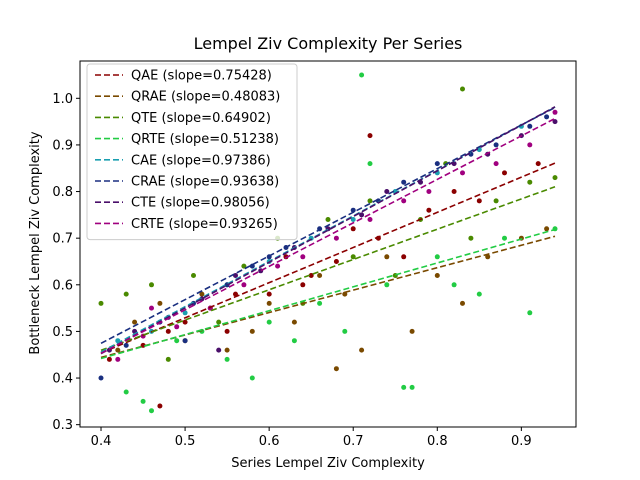 The height and width of the screenshot is (480, 640). What do you see at coordinates (204, 224) in the screenshot?
I see `legend-label-crte: CRTE (slope=0.93265)` at bounding box center [204, 224].